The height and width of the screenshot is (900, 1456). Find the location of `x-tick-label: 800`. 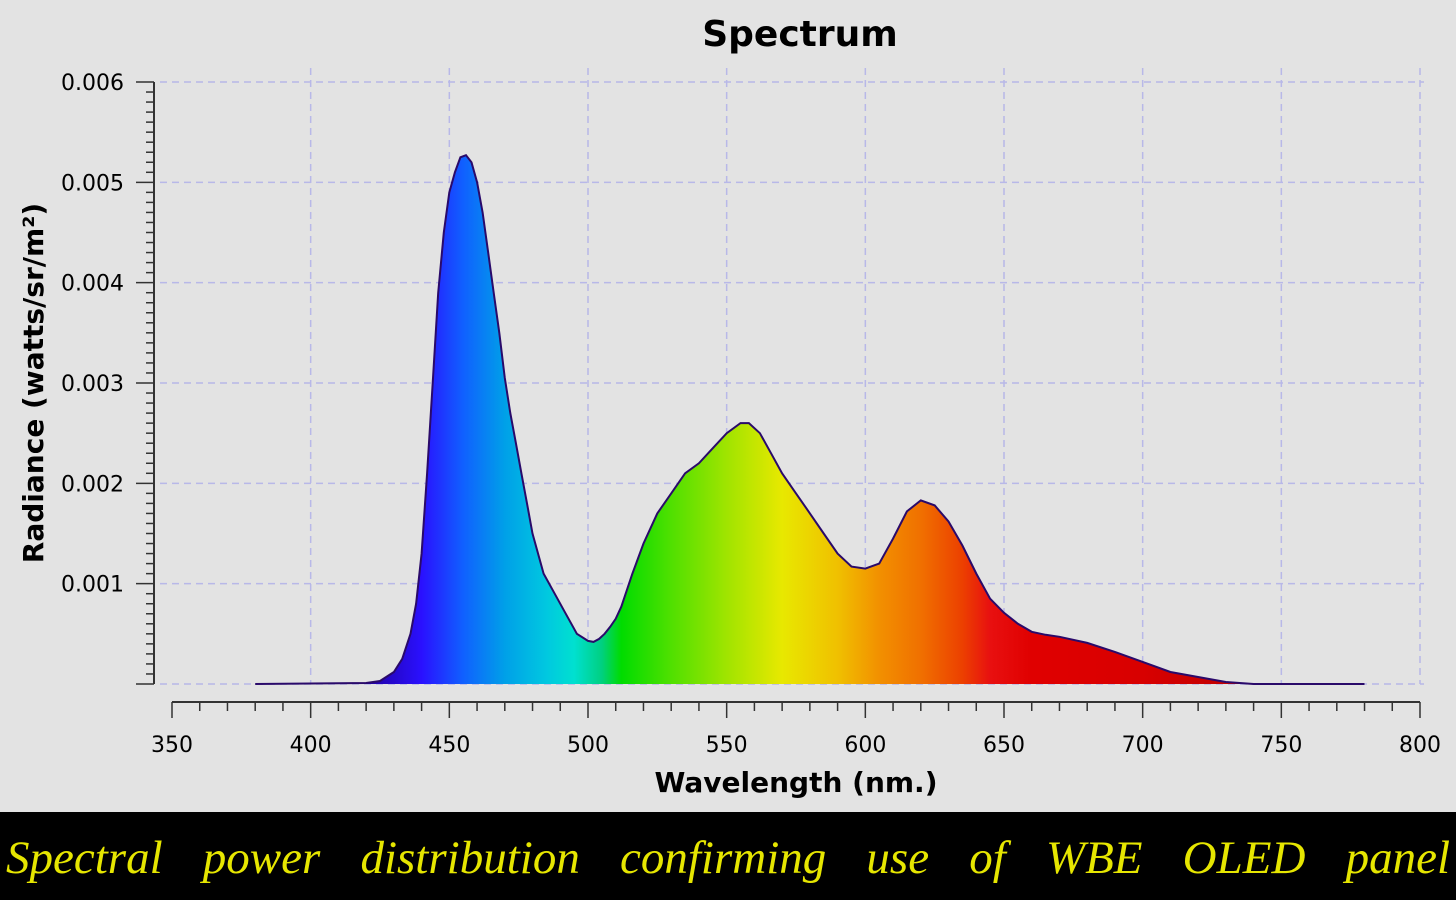

x-tick-label: 800 is located at coordinates (1420, 745).